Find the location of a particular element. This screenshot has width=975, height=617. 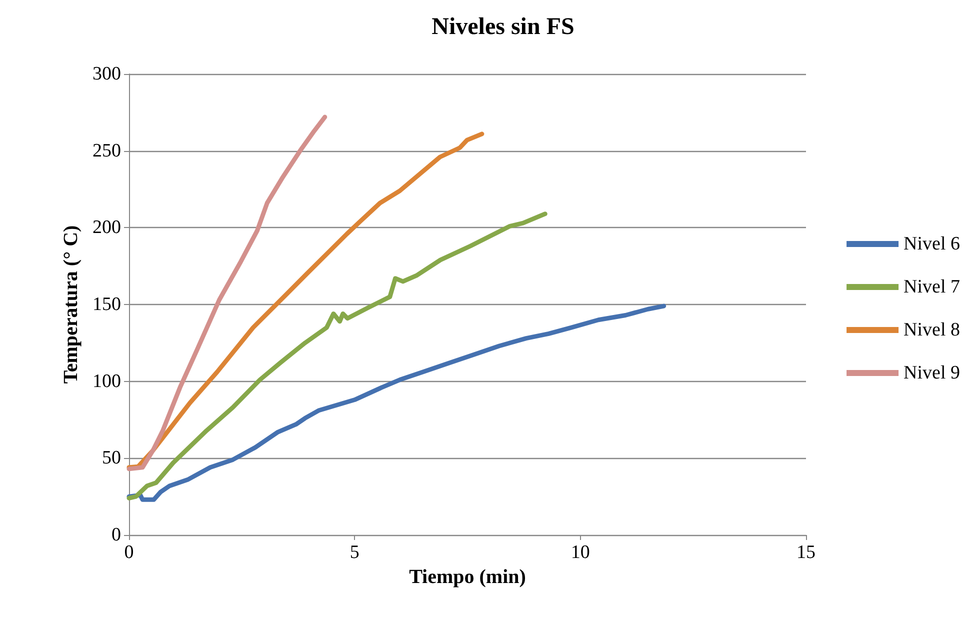

x-axis-title: Tiempo (min) is located at coordinates (467, 577).